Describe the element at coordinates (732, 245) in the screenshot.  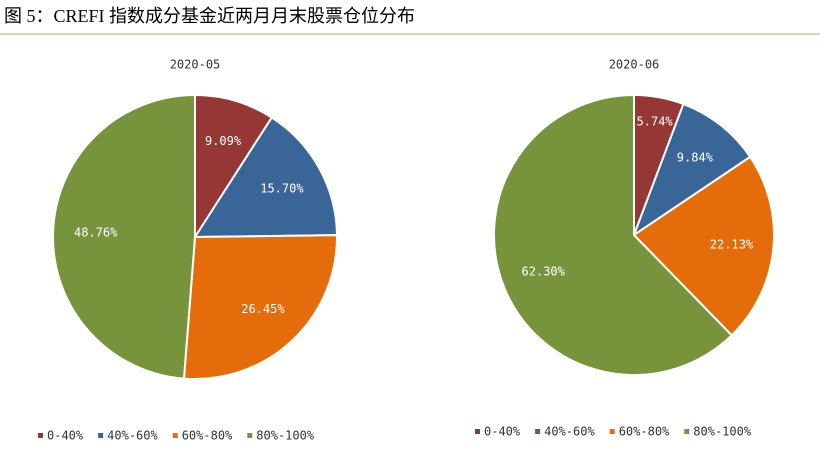
I see `data-label: 22.13%` at that location.